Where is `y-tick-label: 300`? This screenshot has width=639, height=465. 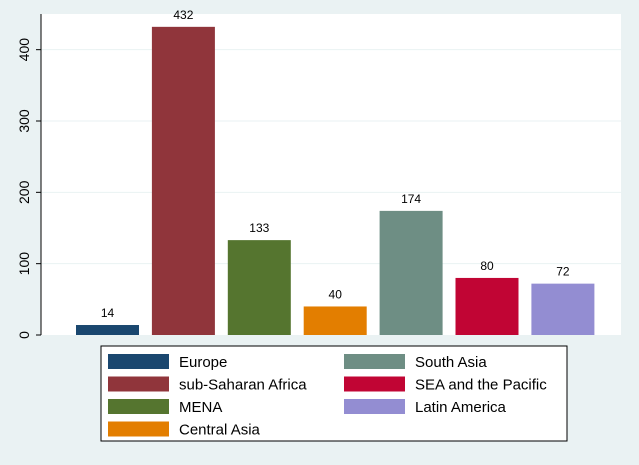
y-tick-label: 300 is located at coordinates (24, 121).